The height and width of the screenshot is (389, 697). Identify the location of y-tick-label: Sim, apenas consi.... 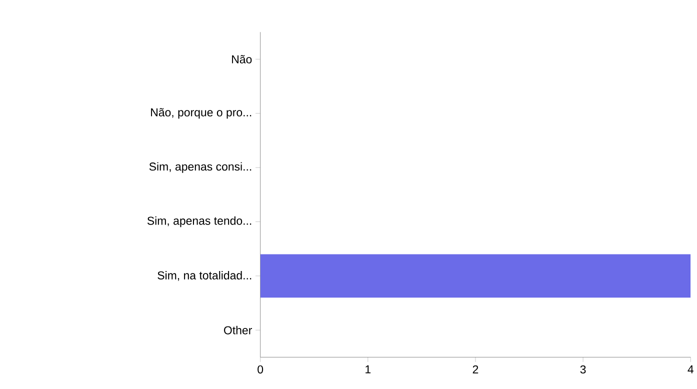
(200, 167).